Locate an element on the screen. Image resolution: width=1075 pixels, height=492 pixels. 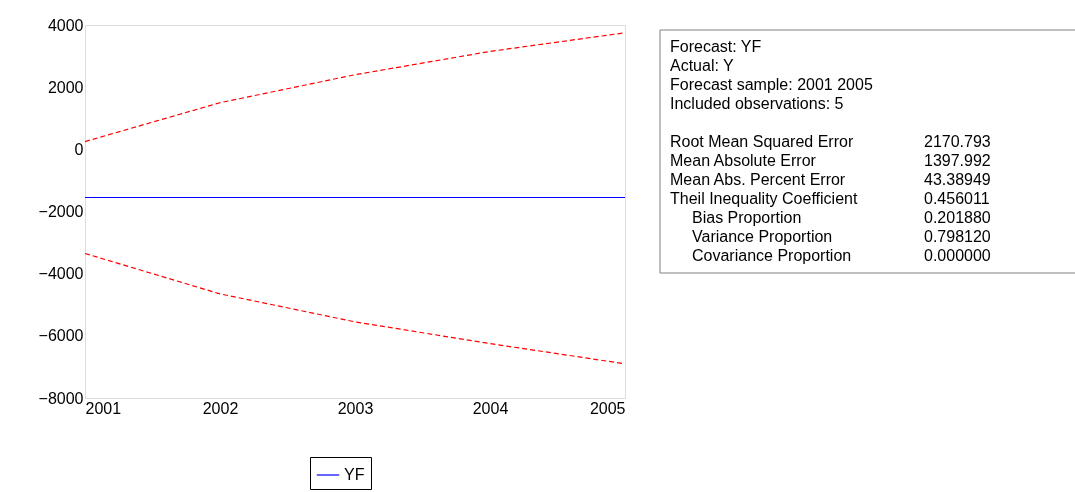
x-tick-label: 2003 is located at coordinates (355, 408).